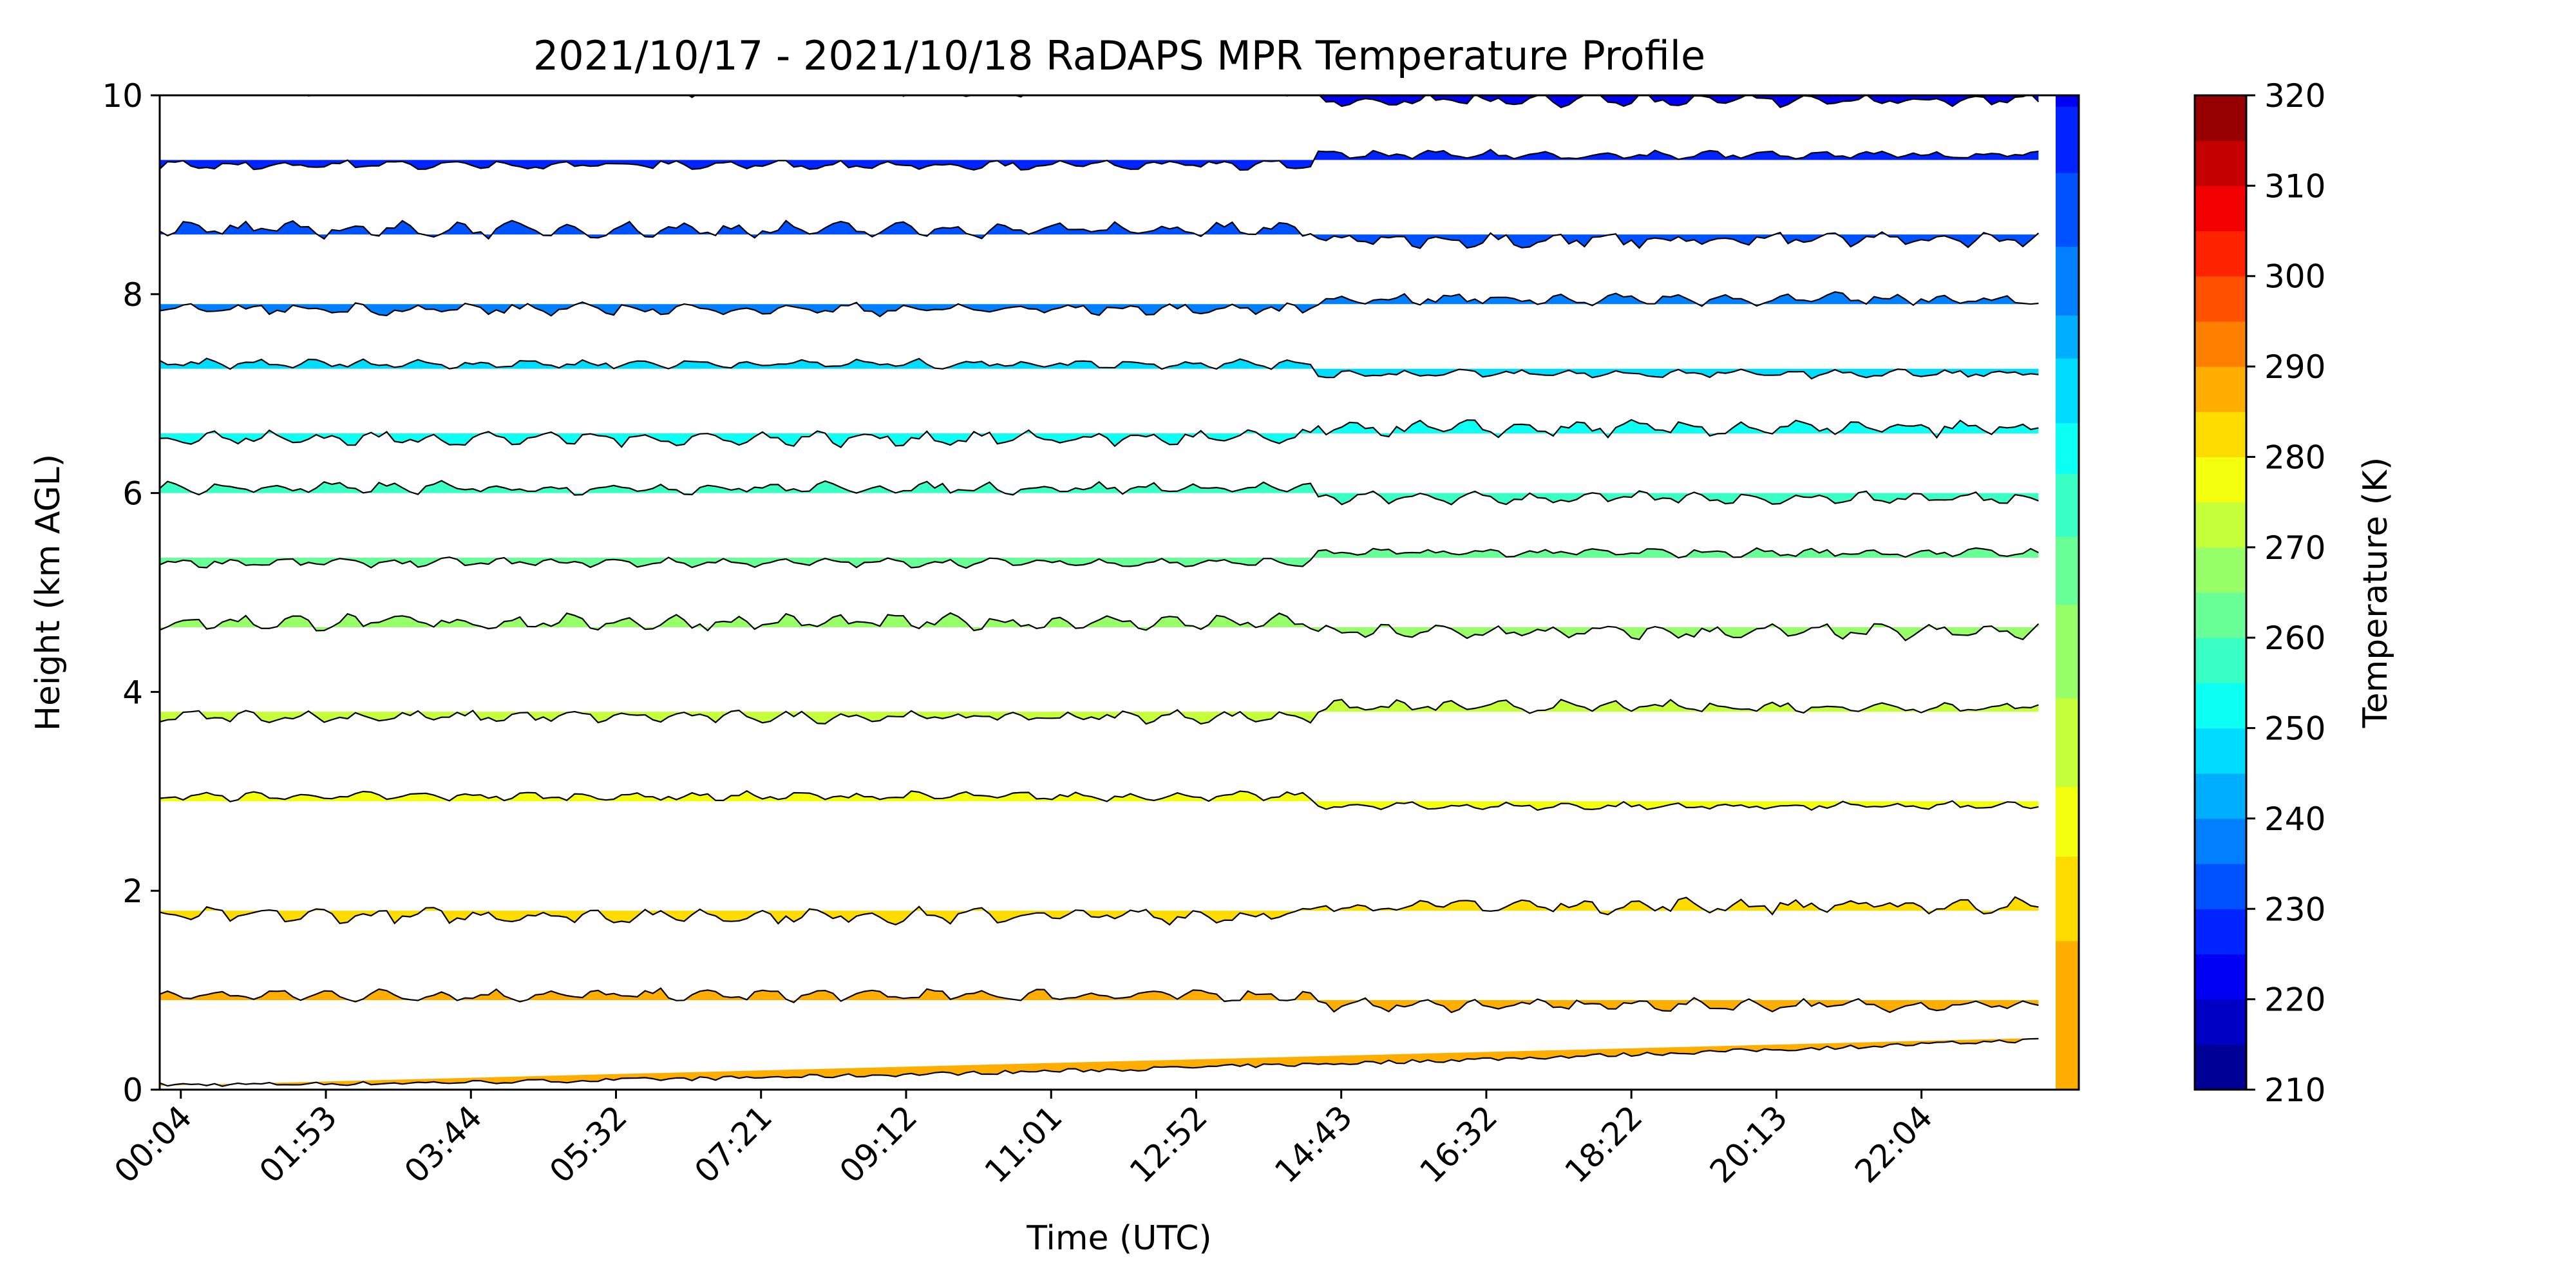 The height and width of the screenshot is (1288, 2576). What do you see at coordinates (443, 1144) in the screenshot?
I see `x-tick-label: 03:44` at bounding box center [443, 1144].